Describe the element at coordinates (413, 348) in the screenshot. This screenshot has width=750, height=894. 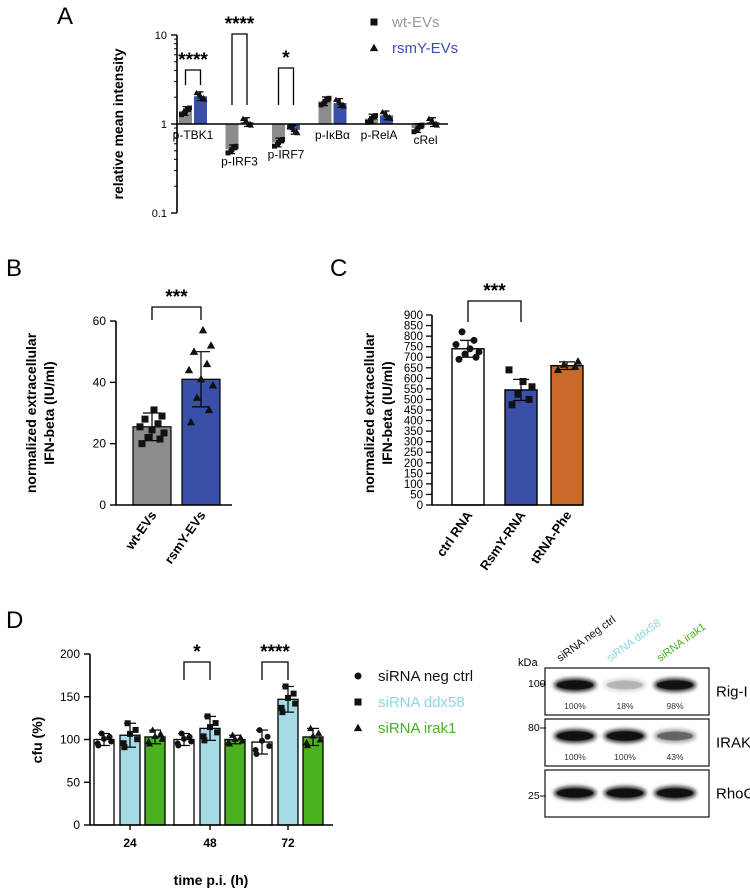
I see `c-y-tick-label: 750` at that location.